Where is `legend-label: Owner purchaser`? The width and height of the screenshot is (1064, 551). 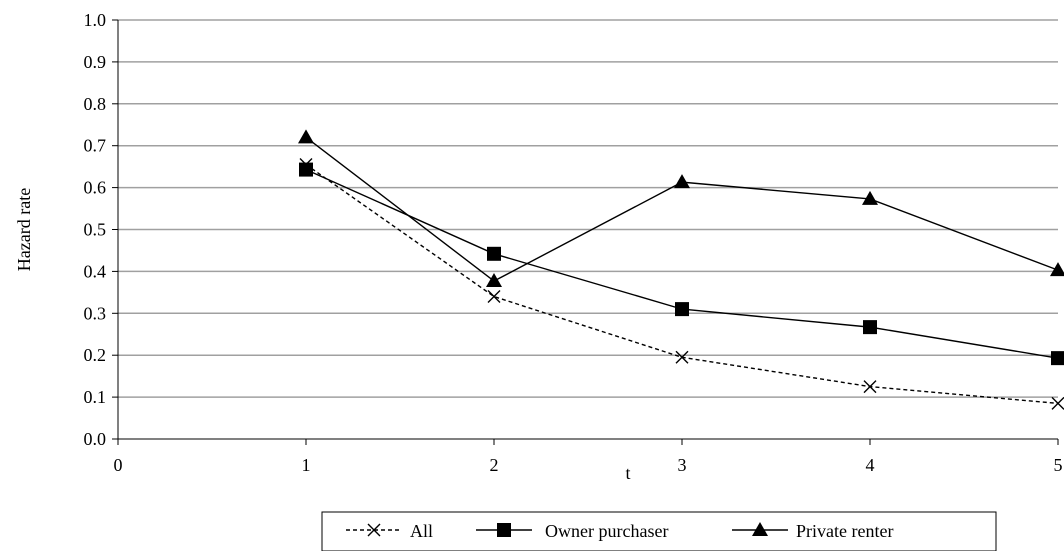 legend-label: Owner purchaser is located at coordinates (606, 531).